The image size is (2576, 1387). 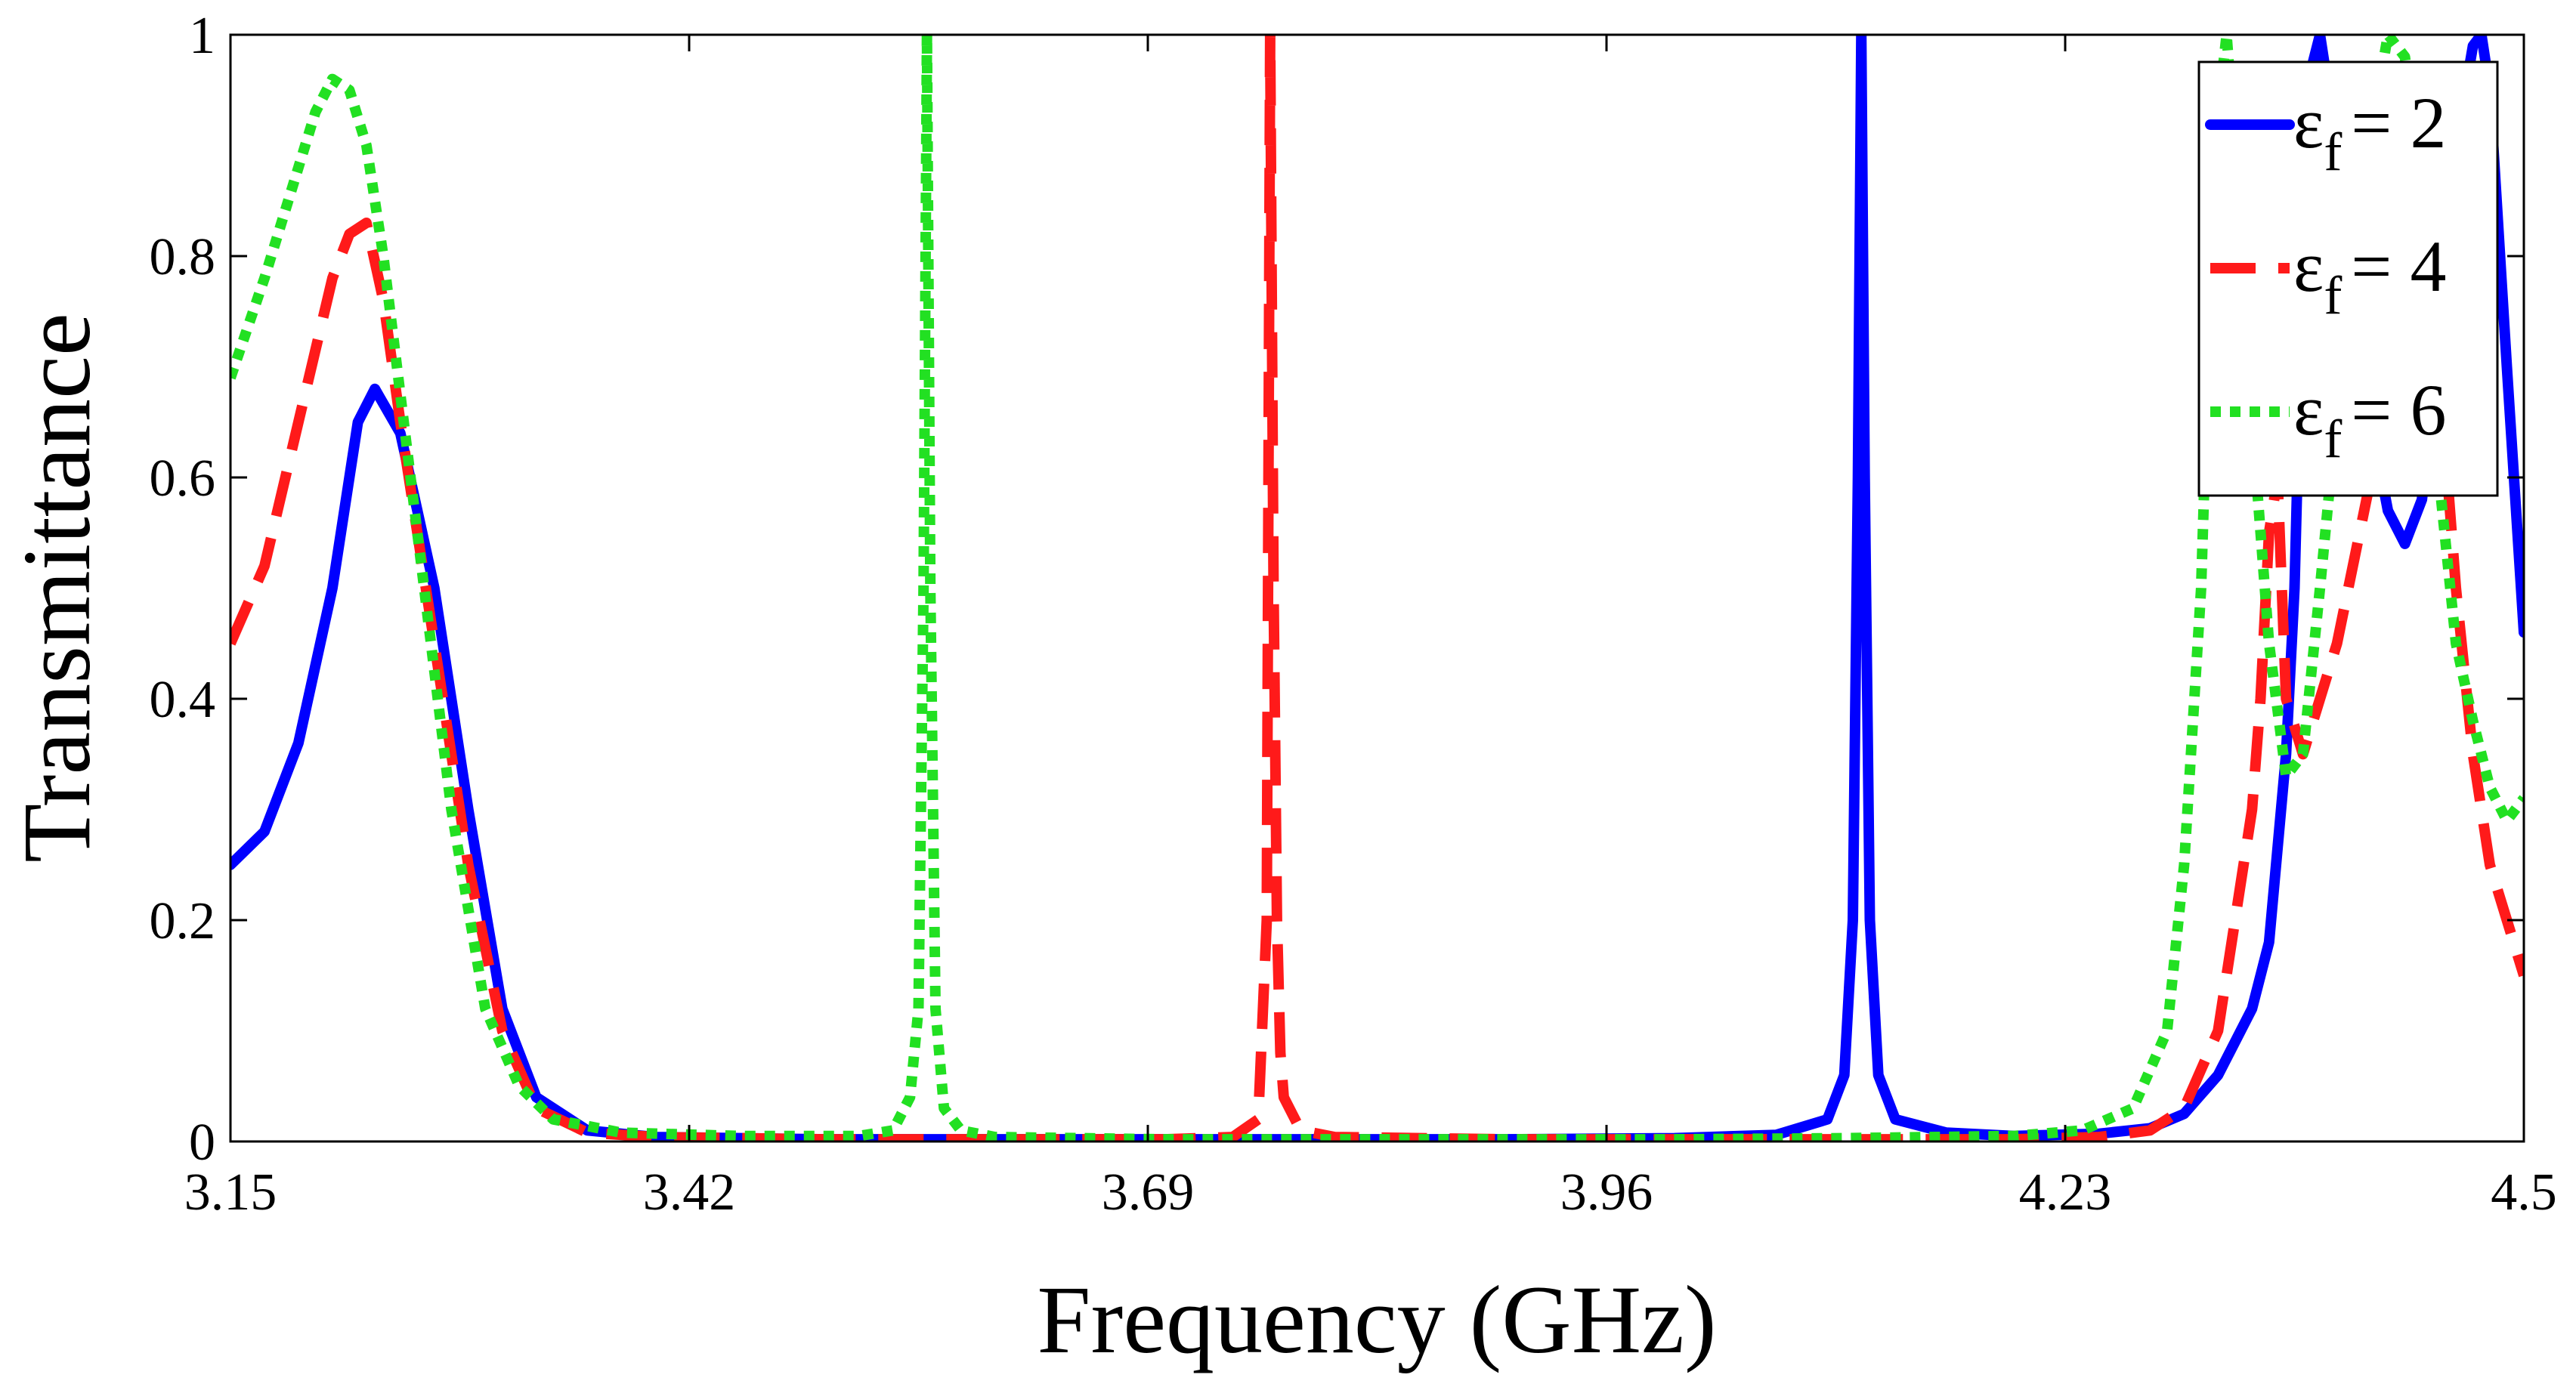 I want to click on x-tick-label: 3.69, so click(x=1148, y=1192).